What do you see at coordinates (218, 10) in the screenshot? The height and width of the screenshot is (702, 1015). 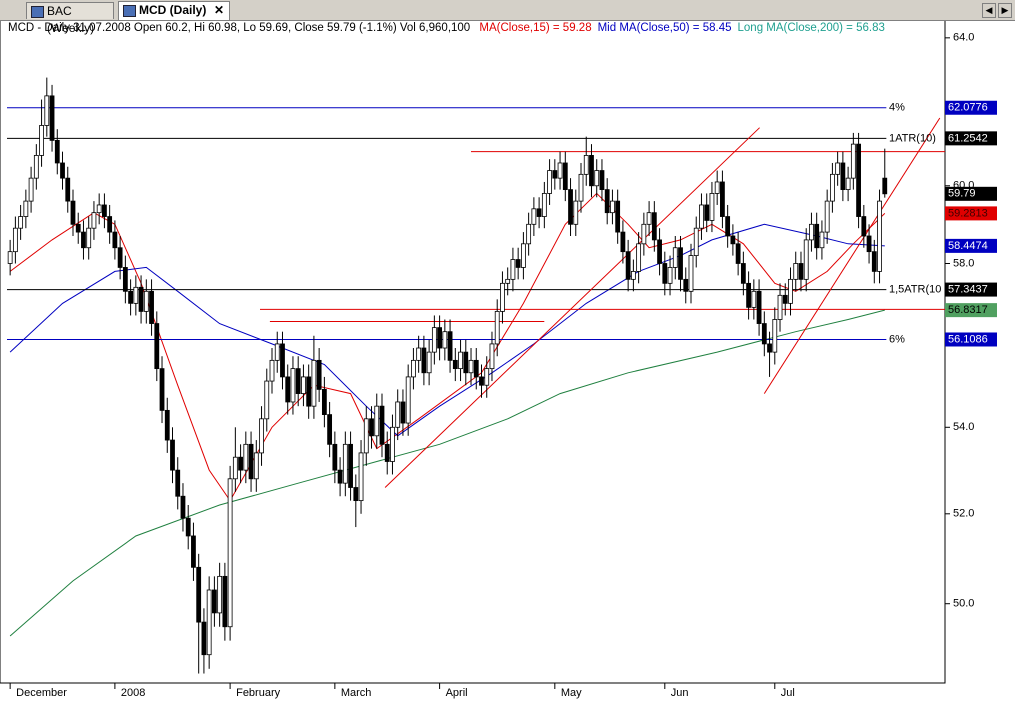 I see `close-icon: ✕` at bounding box center [218, 10].